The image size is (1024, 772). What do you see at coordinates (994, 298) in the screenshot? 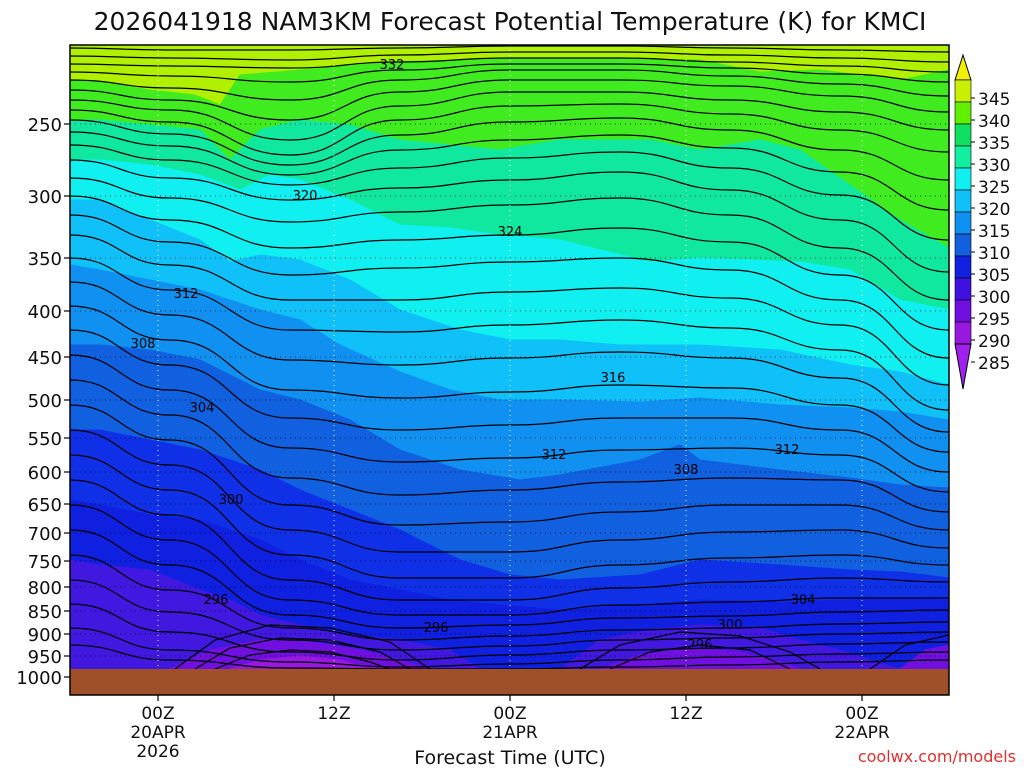
I see `colorbar-label-300: 300` at bounding box center [994, 298].